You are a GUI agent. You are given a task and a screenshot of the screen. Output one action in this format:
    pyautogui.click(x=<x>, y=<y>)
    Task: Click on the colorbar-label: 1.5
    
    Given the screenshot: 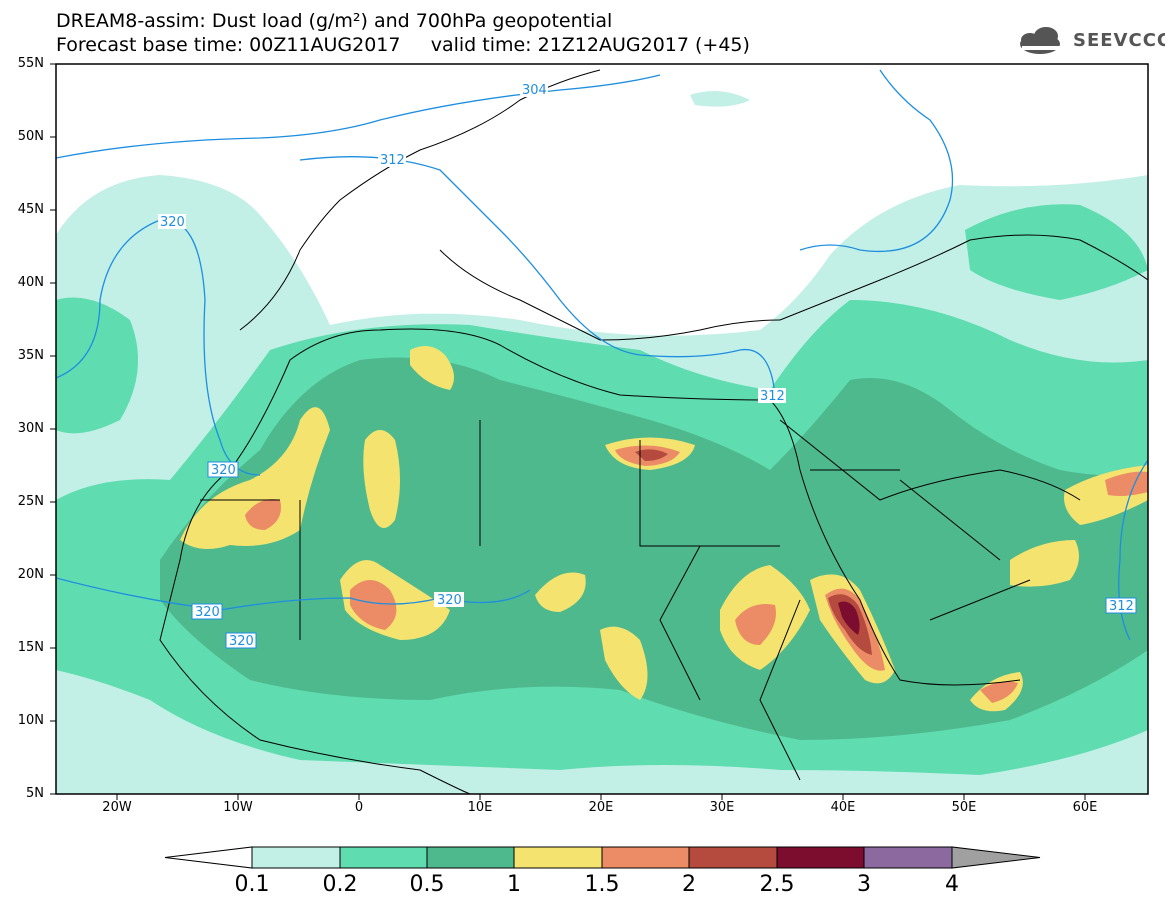 What is the action you would take?
    pyautogui.click(x=602, y=884)
    